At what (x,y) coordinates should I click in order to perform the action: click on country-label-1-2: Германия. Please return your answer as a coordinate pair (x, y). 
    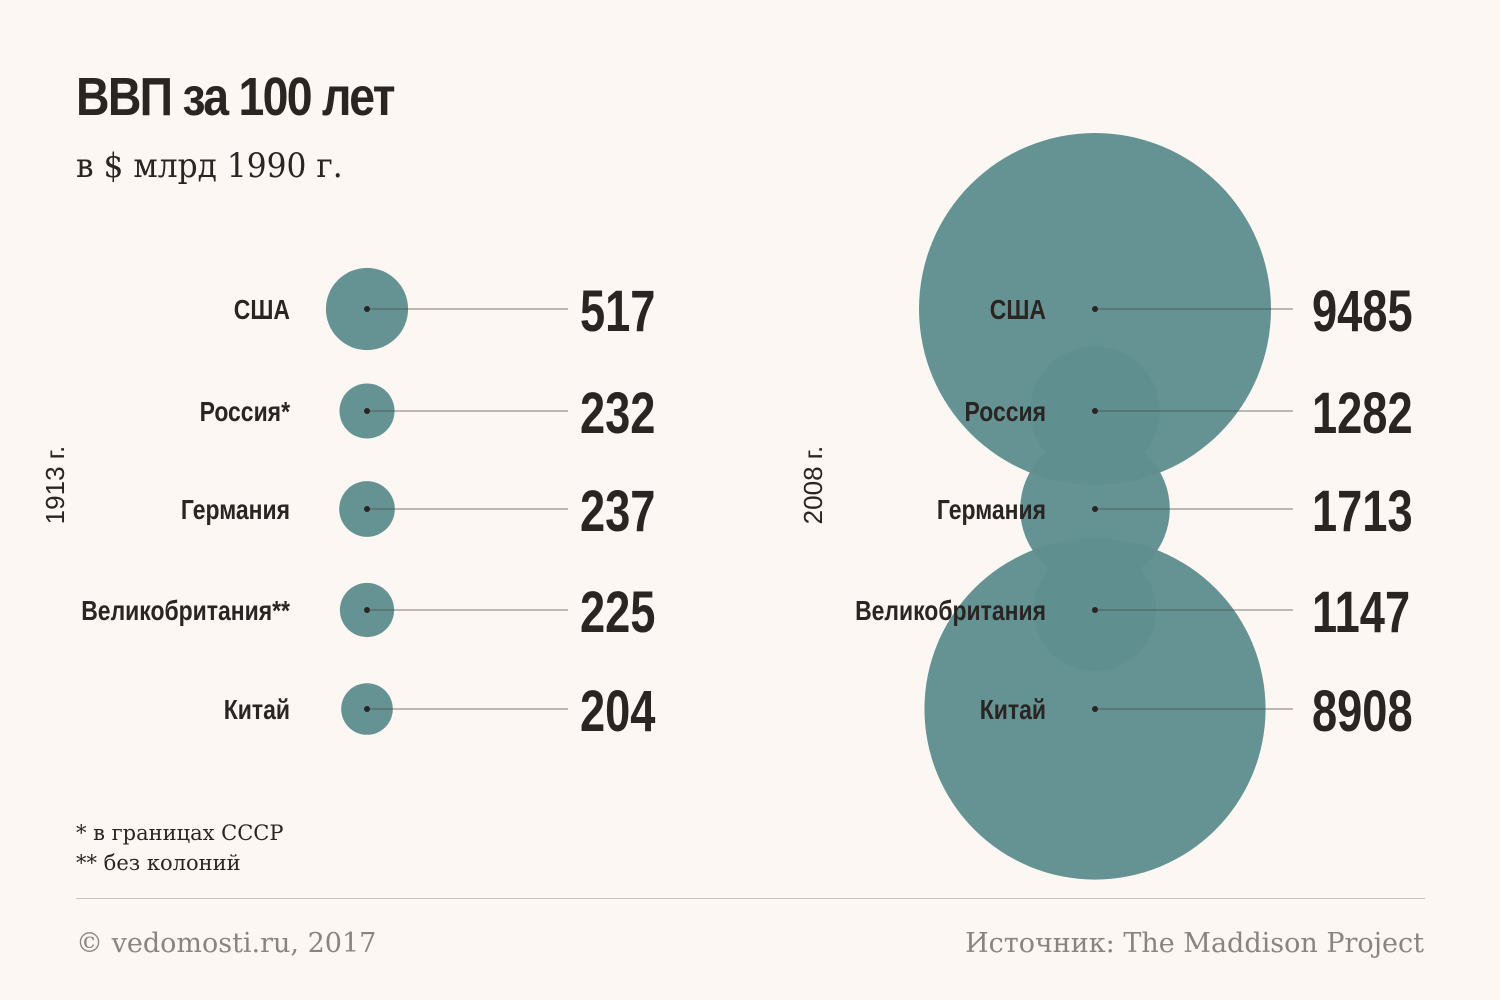
    Looking at the image, I should click on (991, 510).